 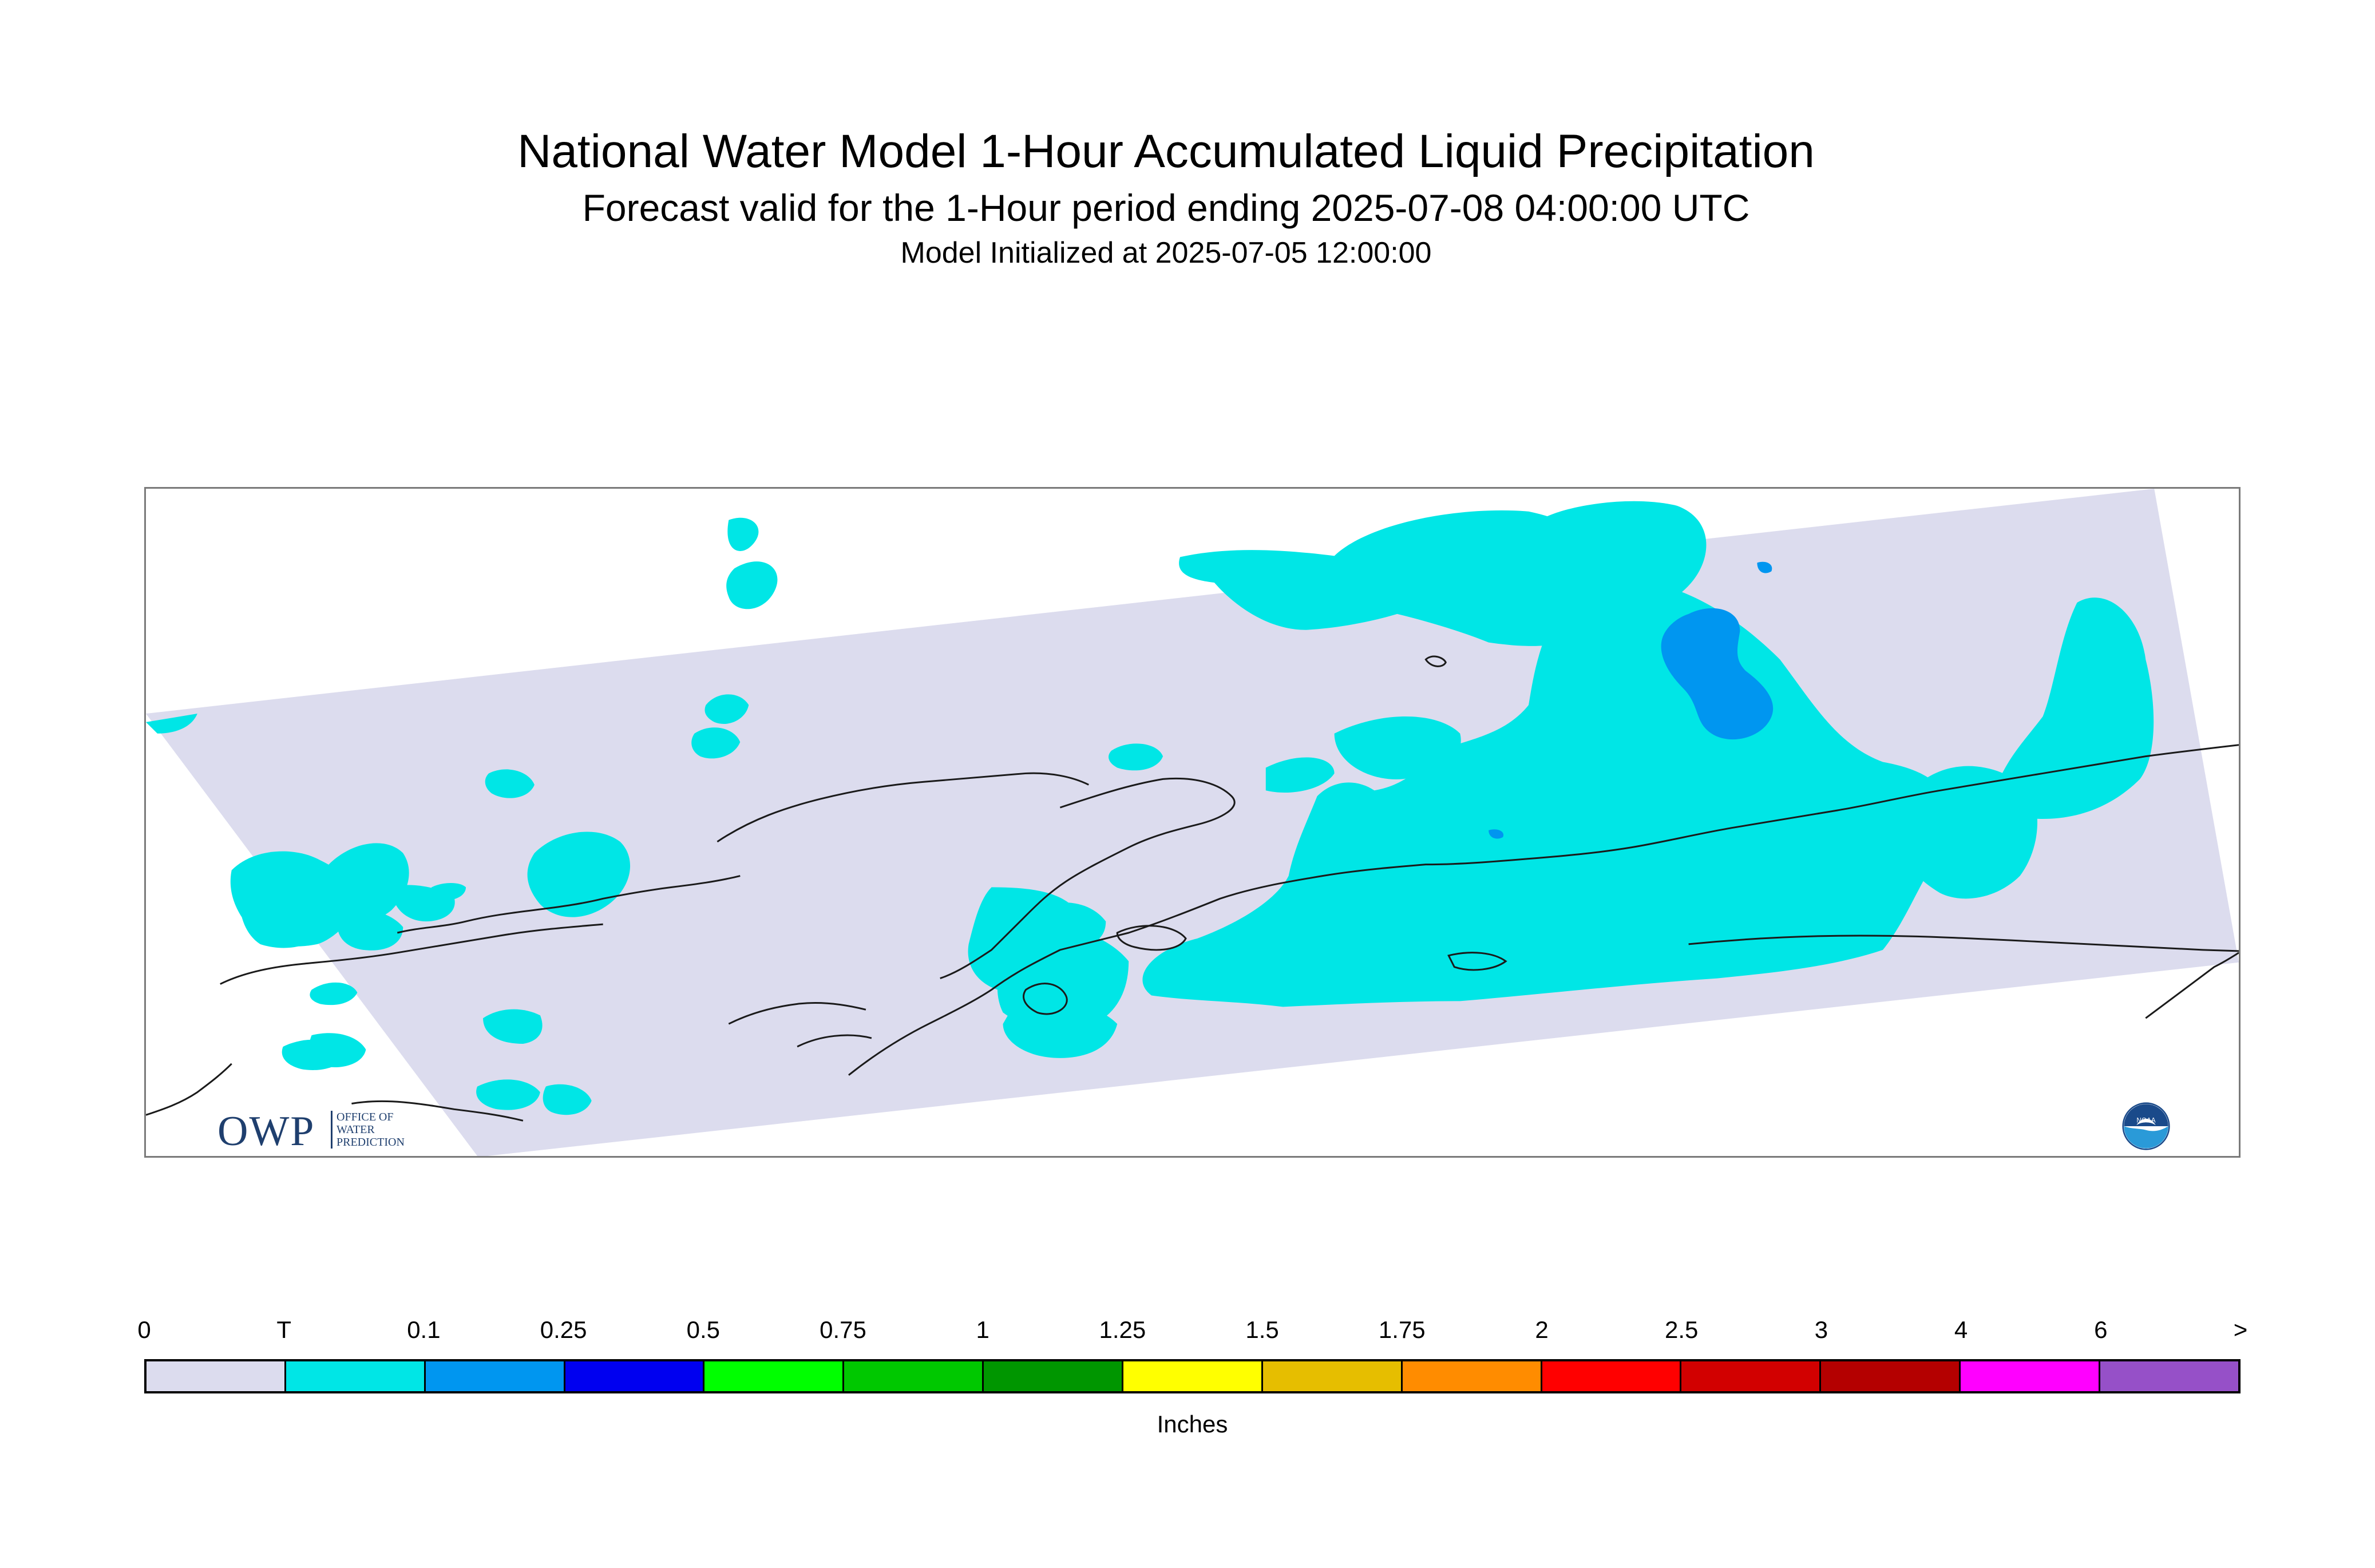 What do you see at coordinates (365, 1117) in the screenshot?
I see `owp-logo-line1: OFFICE OF` at bounding box center [365, 1117].